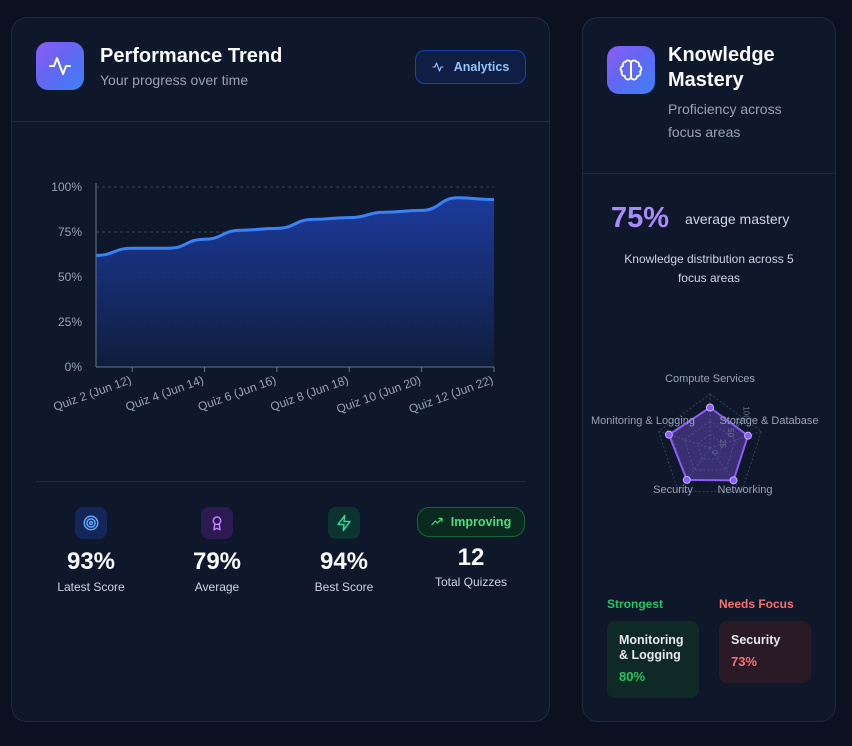 The height and width of the screenshot is (746, 852). I want to click on total-quizzes-value: 12, so click(471, 557).